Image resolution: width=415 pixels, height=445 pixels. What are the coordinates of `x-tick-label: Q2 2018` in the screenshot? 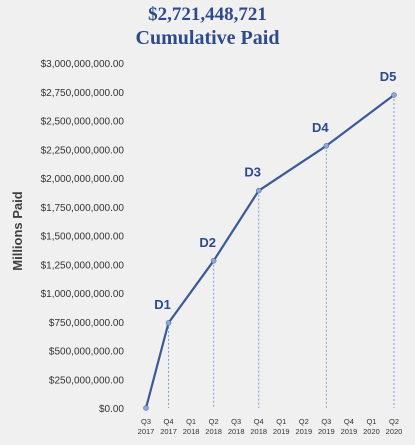 It's located at (213, 426).